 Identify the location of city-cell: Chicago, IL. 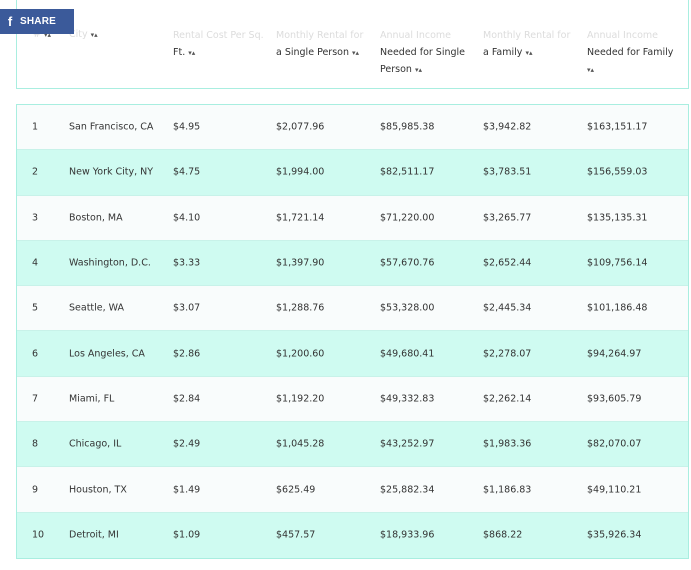
(95, 444).